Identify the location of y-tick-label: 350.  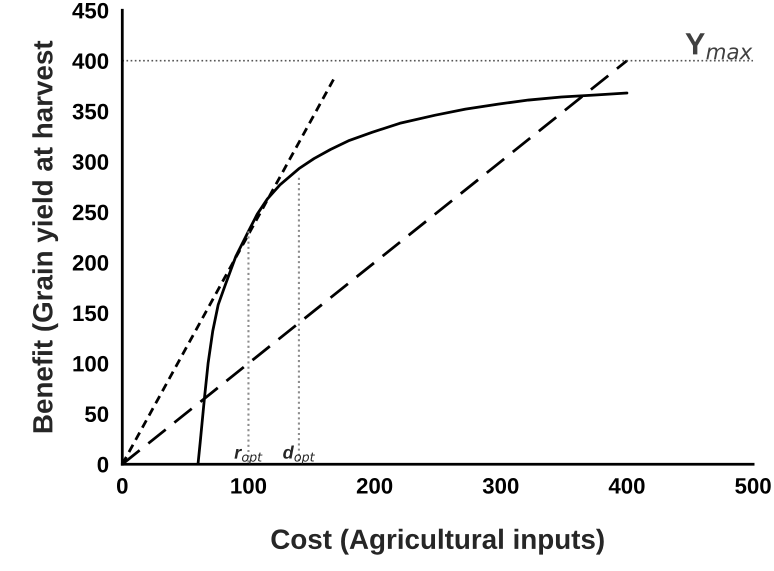
(90, 112).